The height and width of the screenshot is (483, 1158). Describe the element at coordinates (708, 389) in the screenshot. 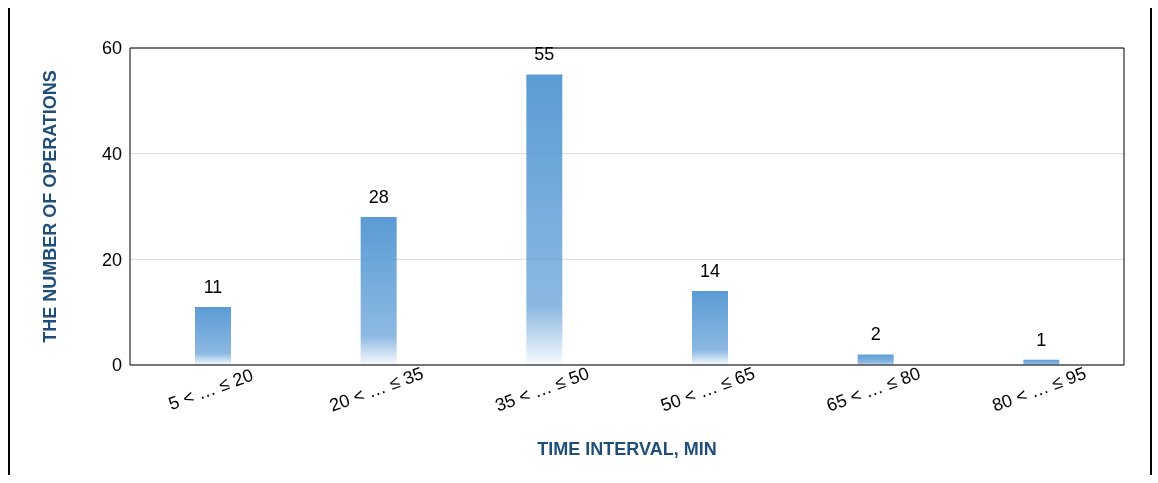

I see `x-tick-label: 50 < … ≤ 65` at that location.